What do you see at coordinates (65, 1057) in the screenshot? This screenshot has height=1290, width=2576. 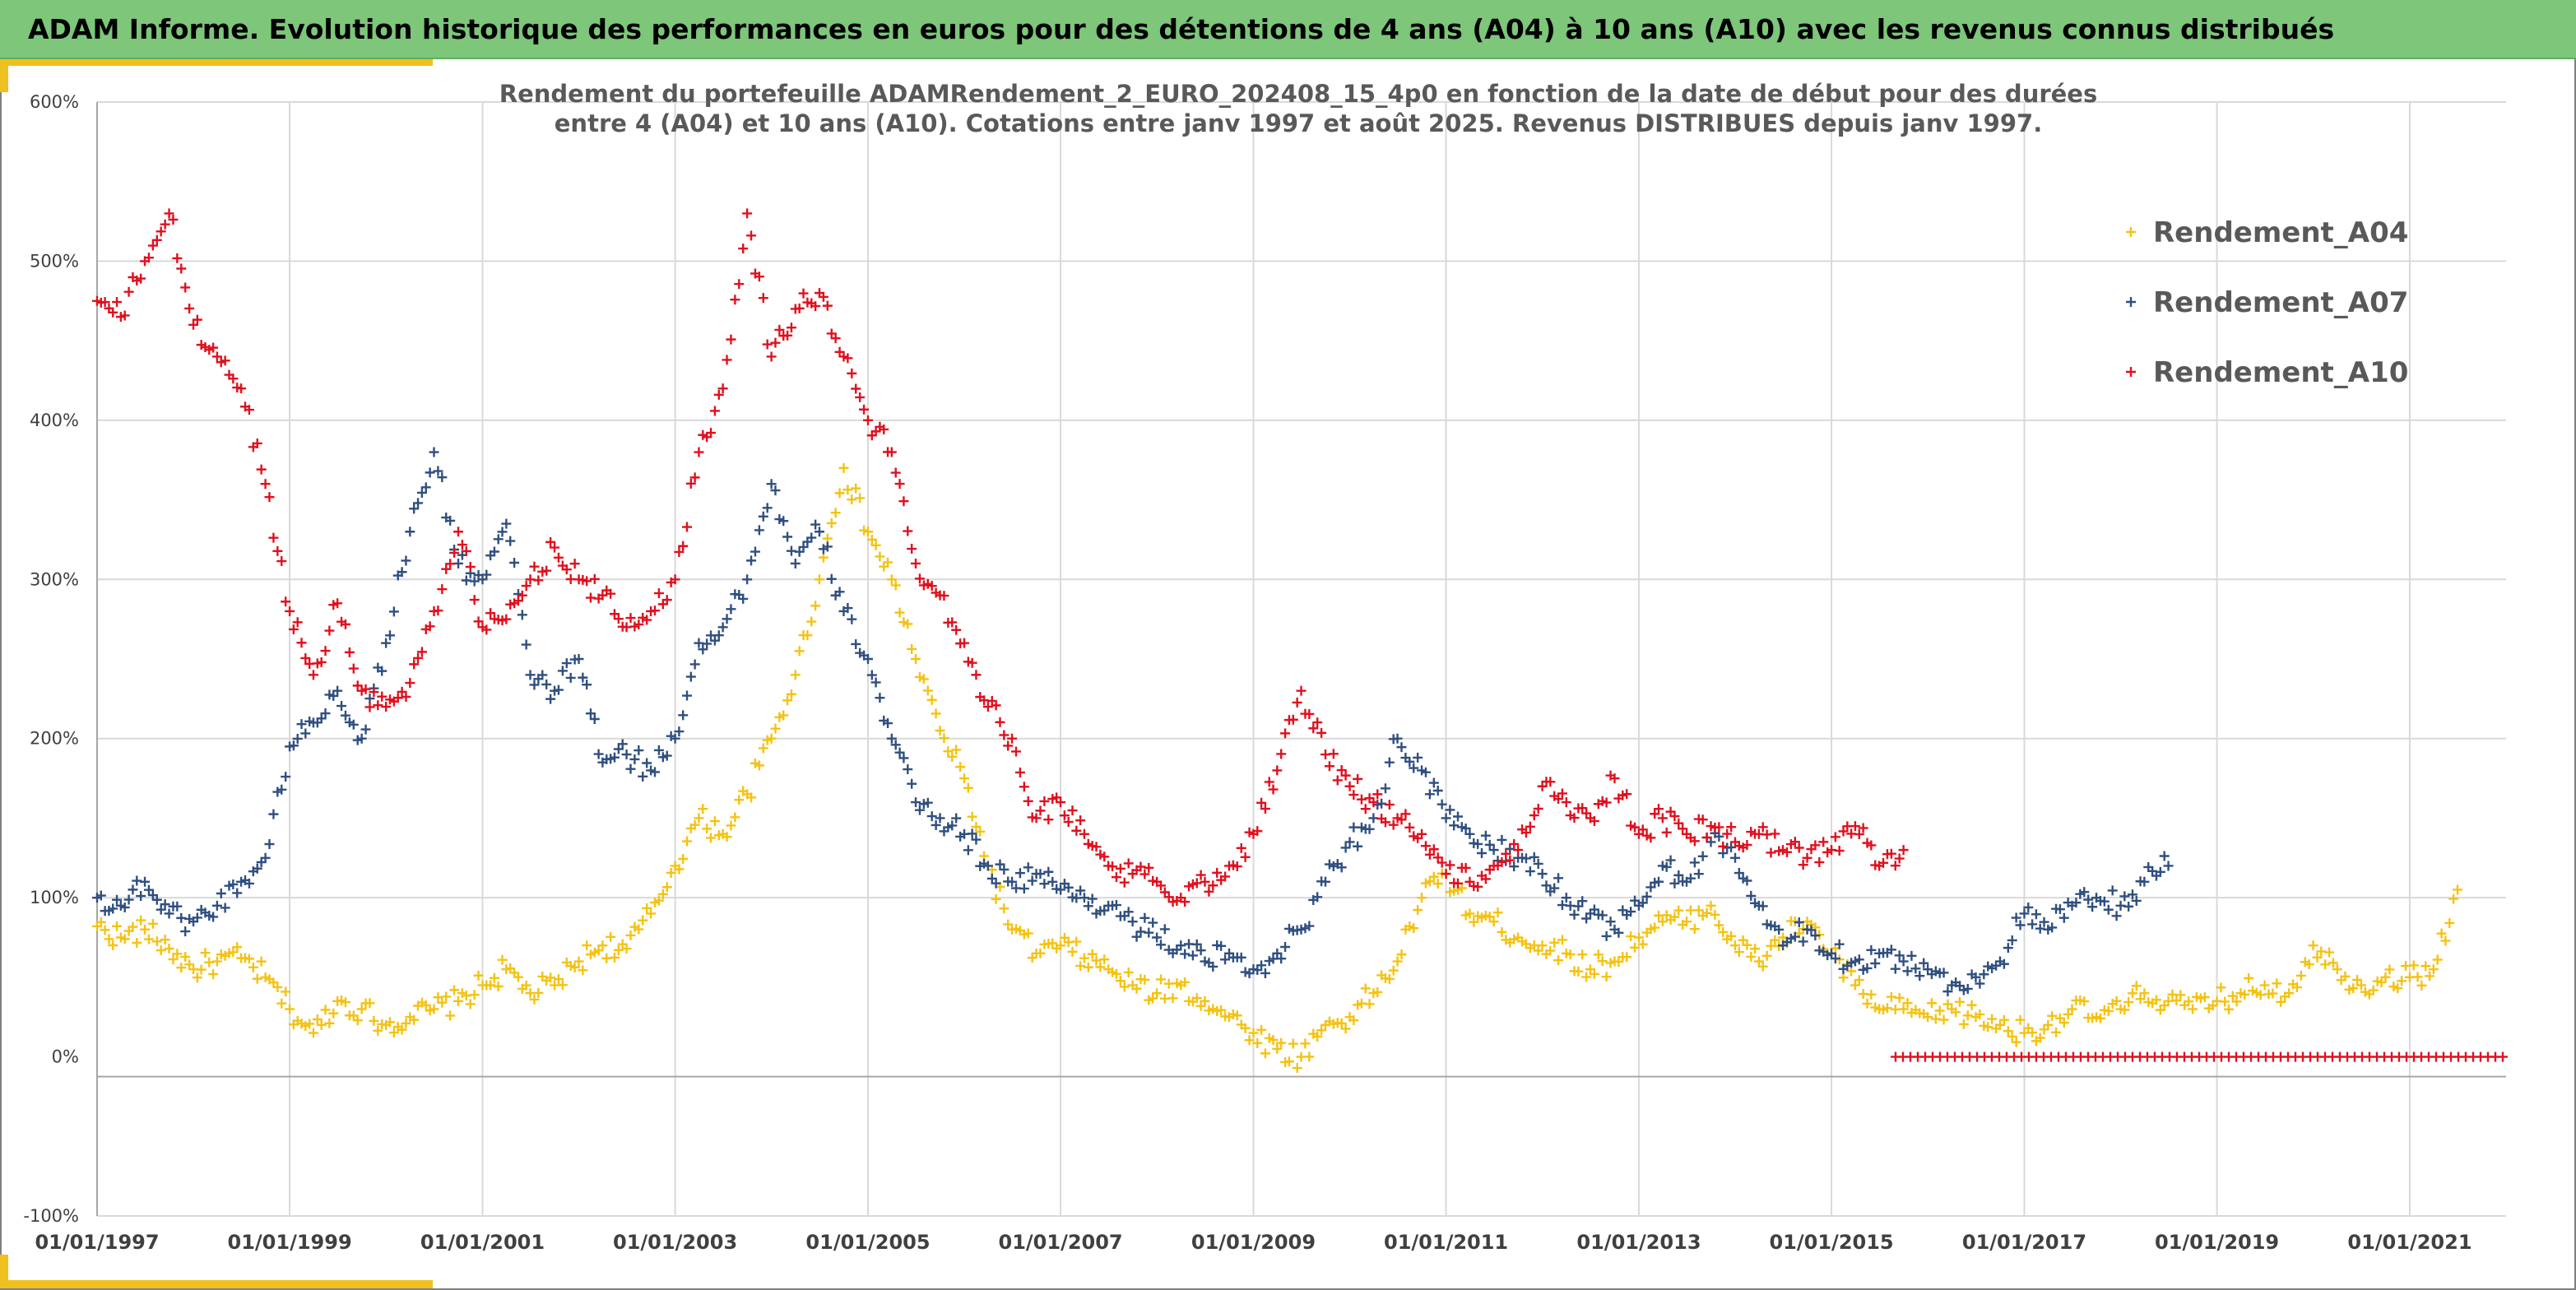 I see `y-tick-label: 0%` at bounding box center [65, 1057].